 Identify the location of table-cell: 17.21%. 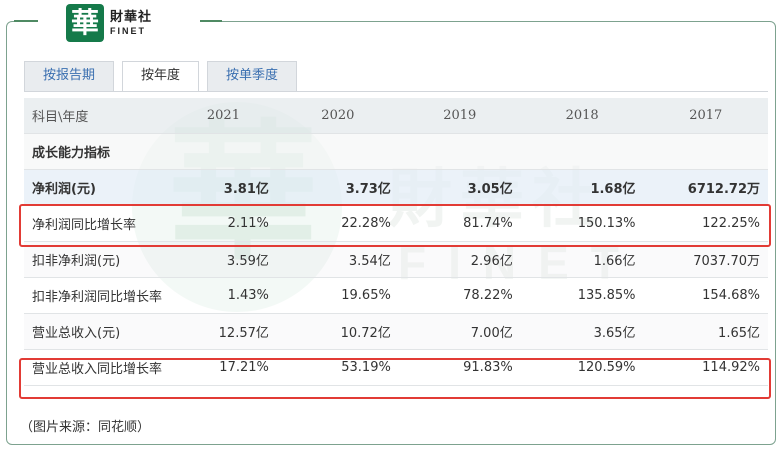
(223, 367).